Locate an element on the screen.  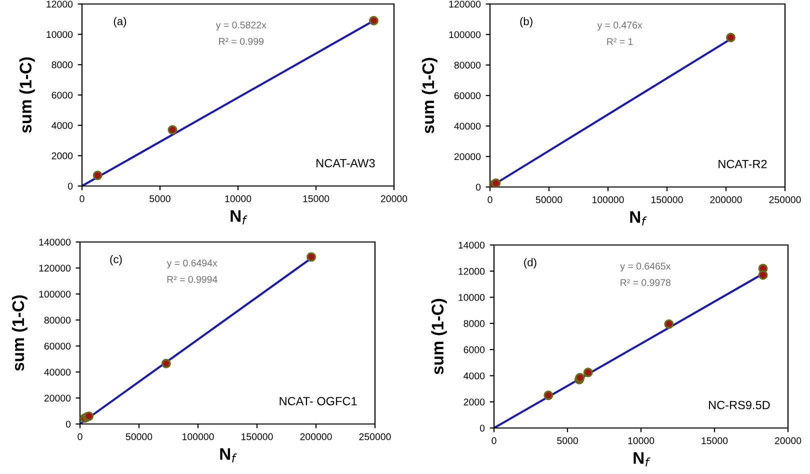
annotation: y = 0.476x is located at coordinates (619, 26).